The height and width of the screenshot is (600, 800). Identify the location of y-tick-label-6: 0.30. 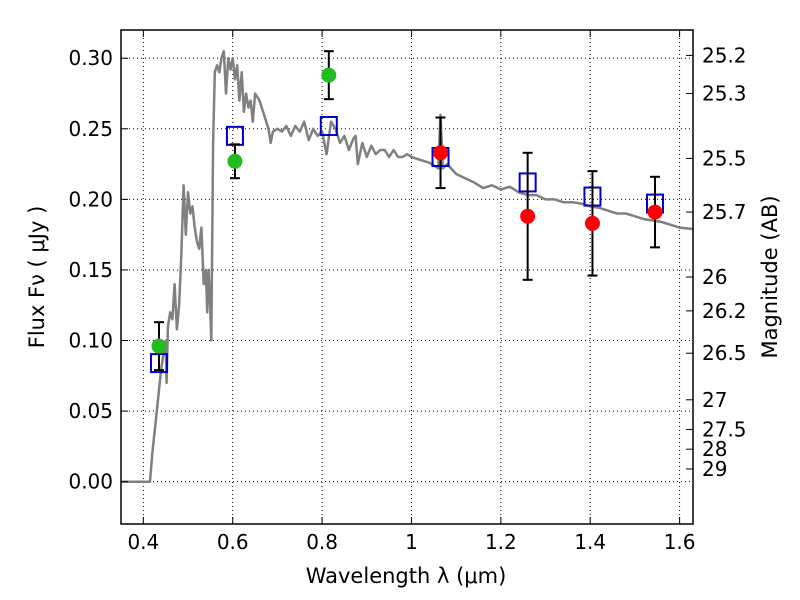
(90, 58).